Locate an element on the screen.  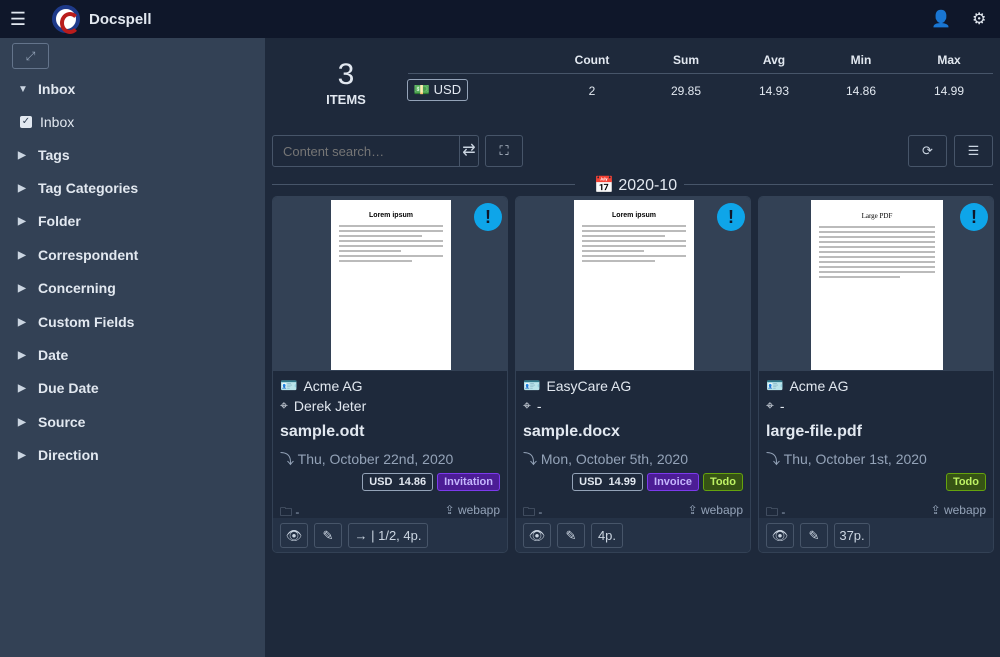
sidebar-item-tags: ▶ Tags is located at coordinates (44, 155).